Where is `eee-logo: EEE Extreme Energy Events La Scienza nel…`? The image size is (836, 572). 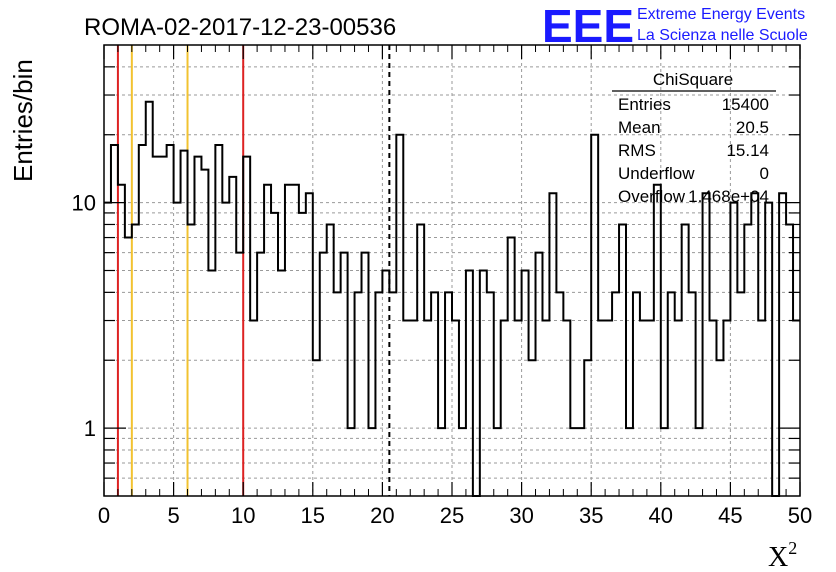 eee-logo: EEE Extreme Energy Events La Scienza nel… is located at coordinates (675, 26).